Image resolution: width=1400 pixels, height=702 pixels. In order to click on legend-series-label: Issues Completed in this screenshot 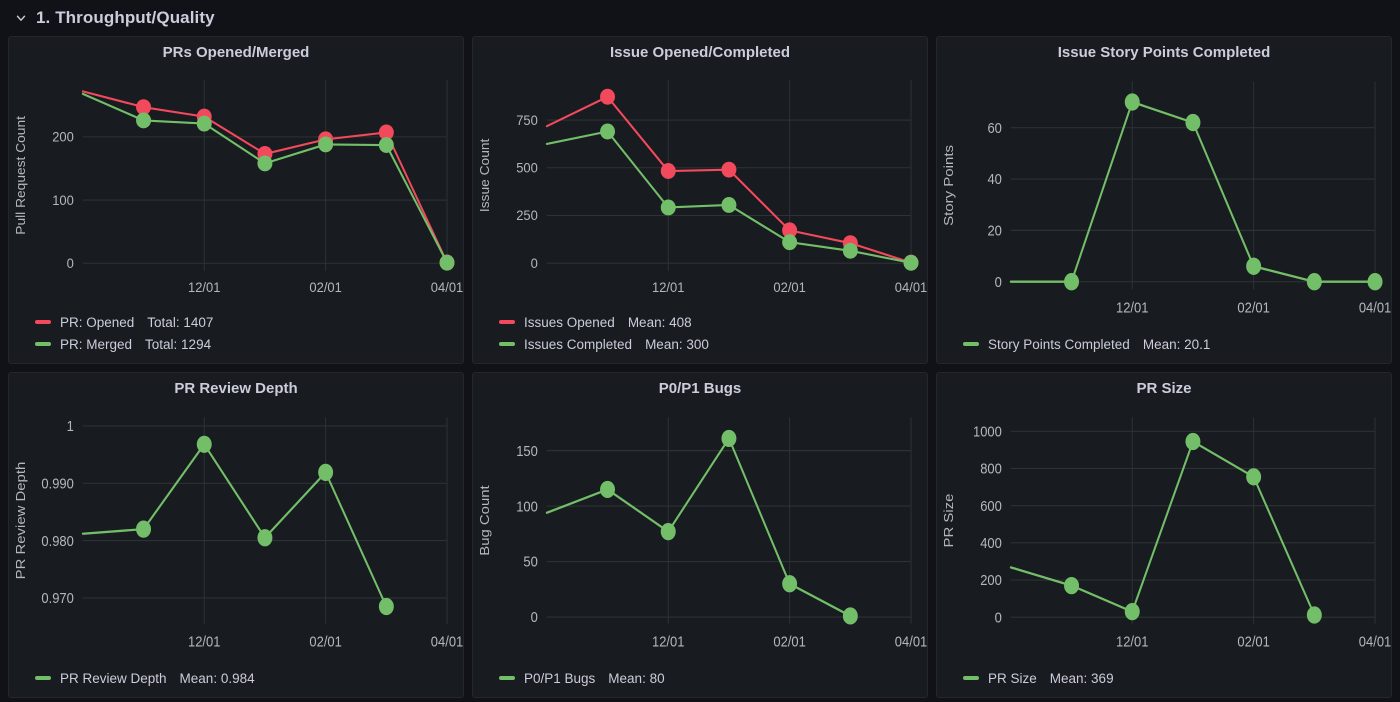, I will do `click(578, 344)`.